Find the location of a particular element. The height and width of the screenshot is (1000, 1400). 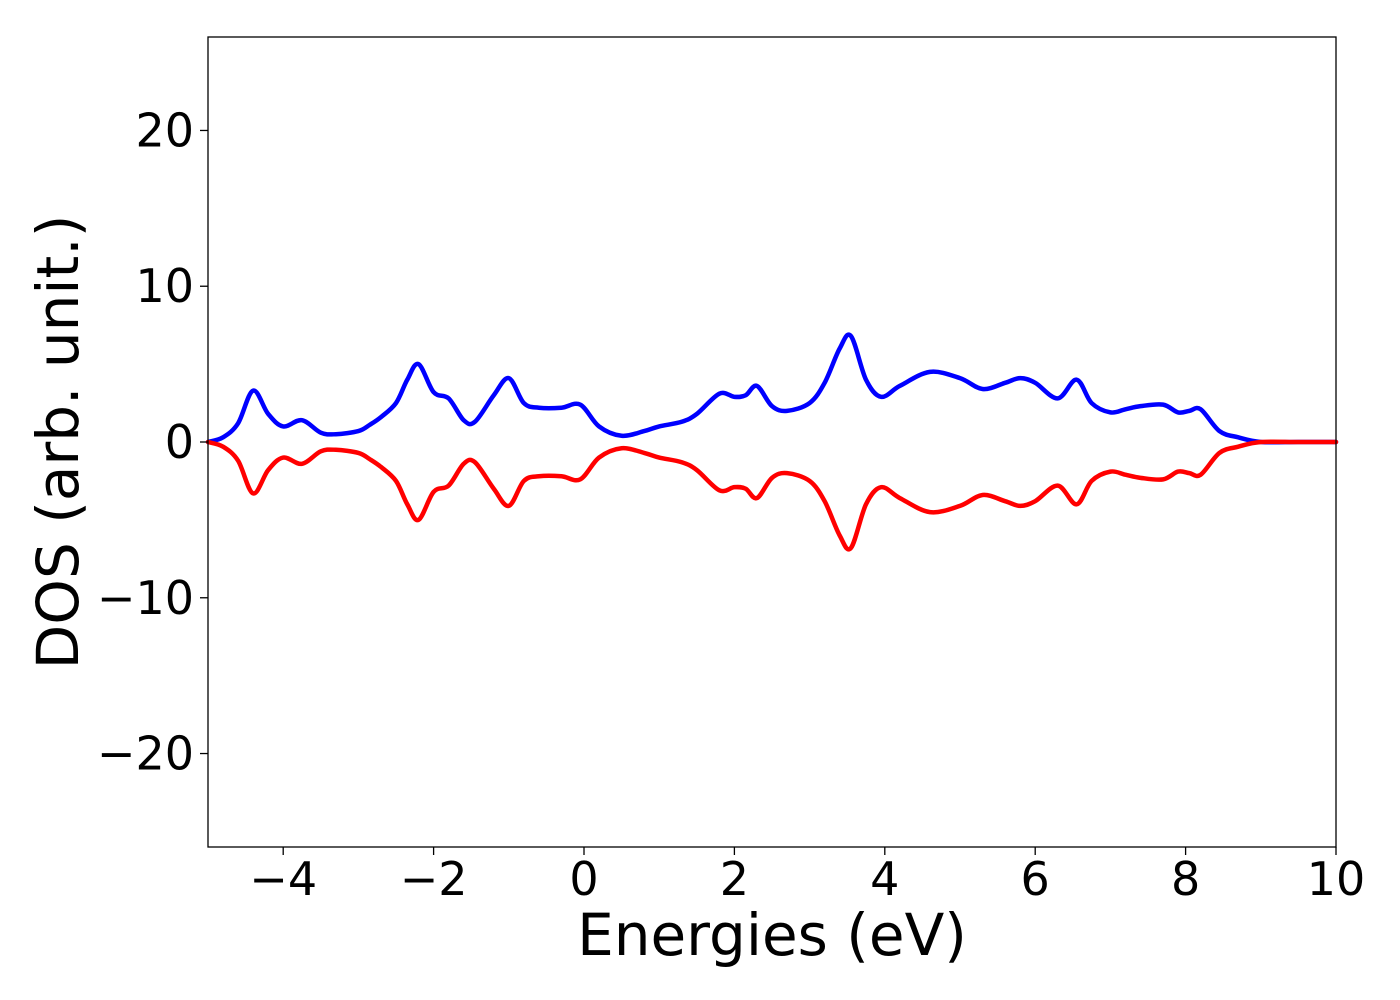

x-tick-label: 4 is located at coordinates (884, 879).